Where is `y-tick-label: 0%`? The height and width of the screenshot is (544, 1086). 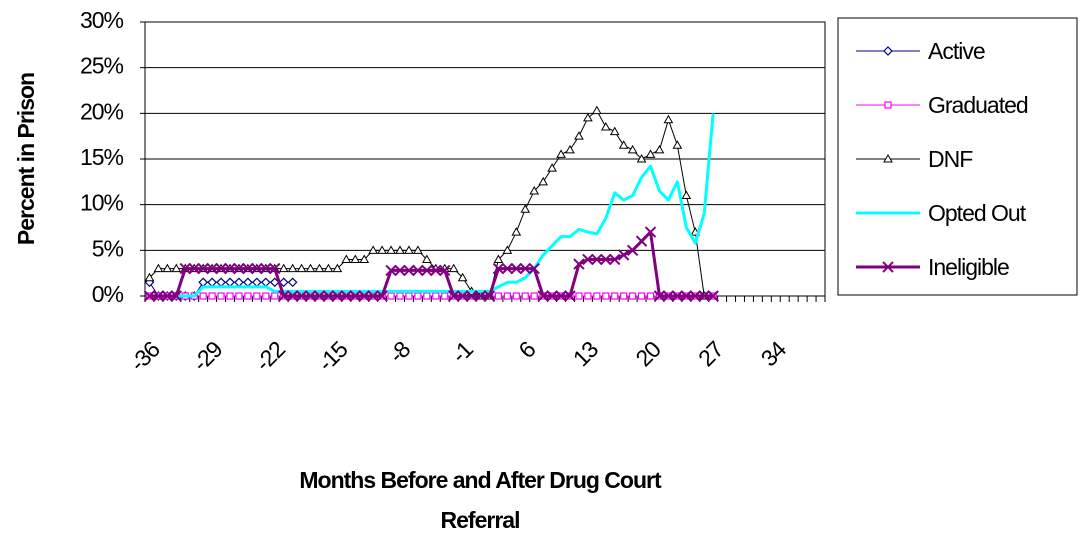 y-tick-label: 0% is located at coordinates (108, 294).